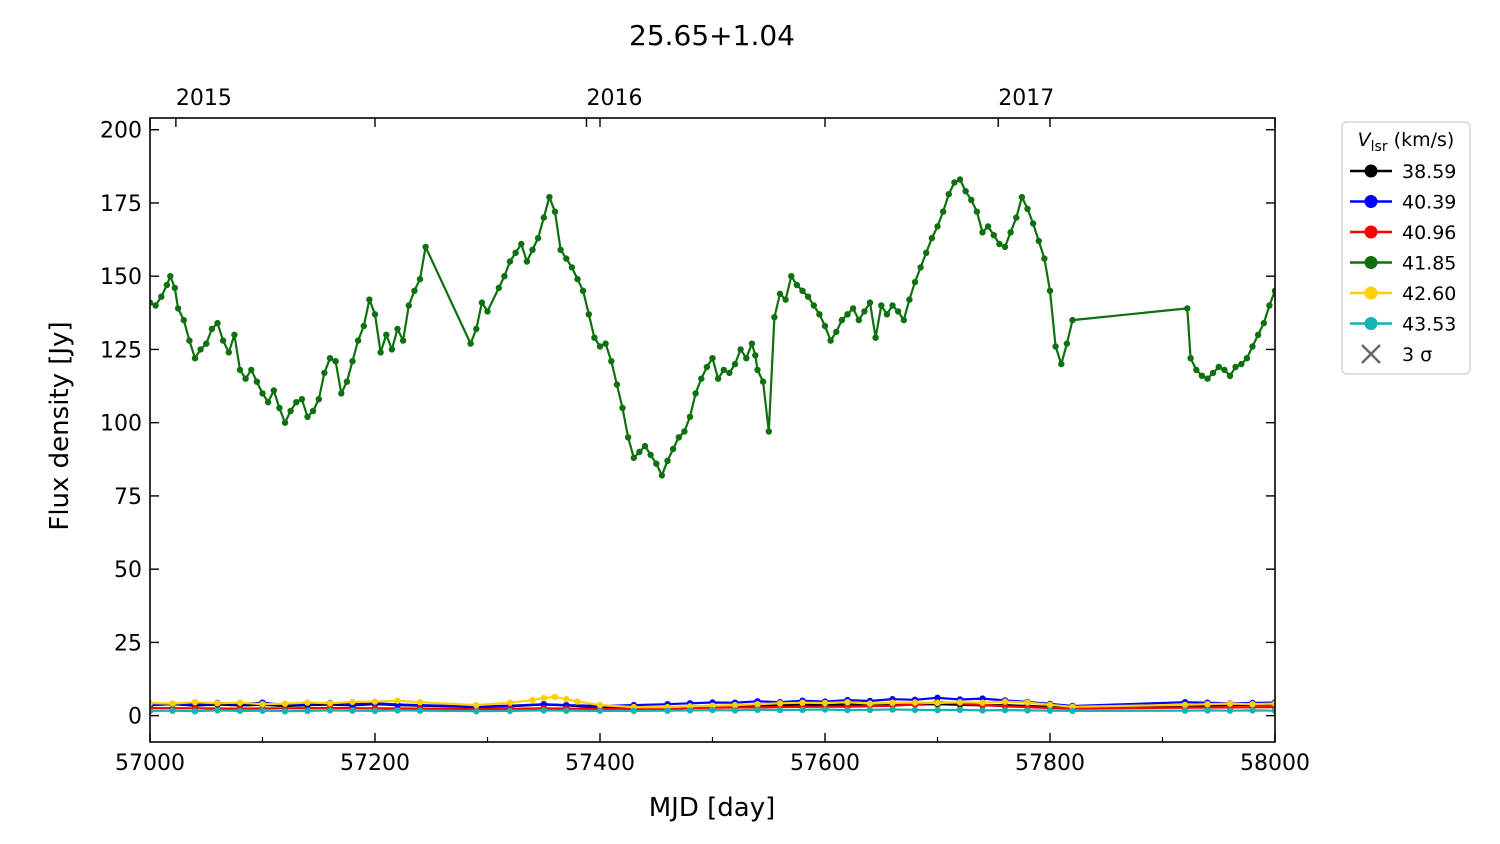  Describe the element at coordinates (128, 497) in the screenshot. I see `y-tick-label: 75` at that location.